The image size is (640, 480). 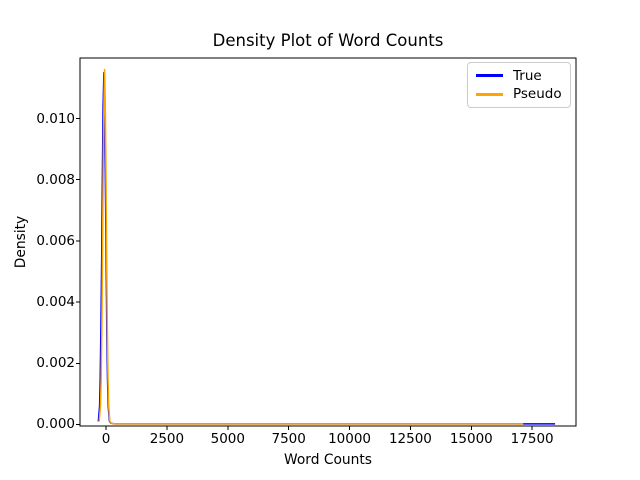 I want to click on true-line-sample, so click(x=489, y=75).